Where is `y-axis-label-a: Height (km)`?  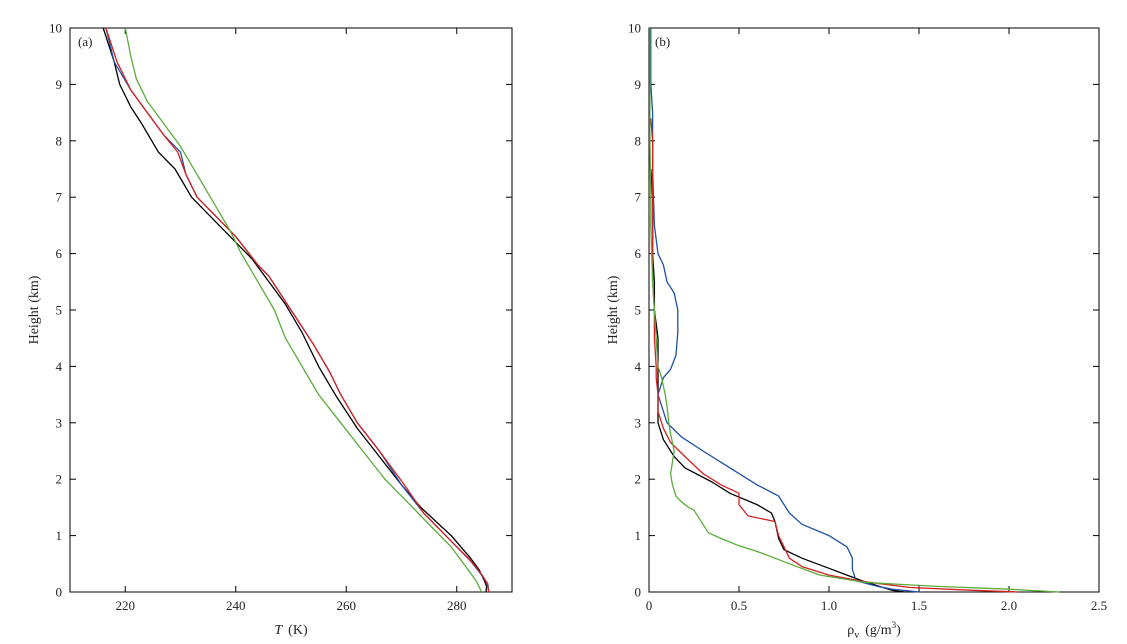 y-axis-label-a: Height (km) is located at coordinates (34, 309).